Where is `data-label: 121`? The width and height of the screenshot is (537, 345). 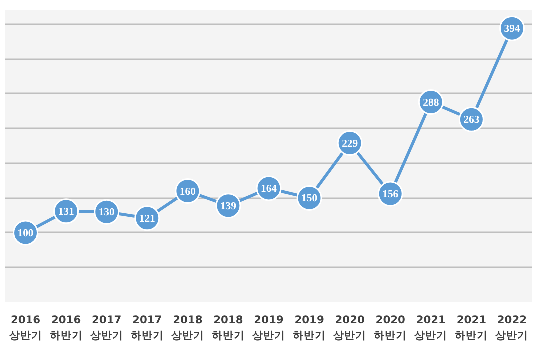
data-label: 121 is located at coordinates (147, 219).